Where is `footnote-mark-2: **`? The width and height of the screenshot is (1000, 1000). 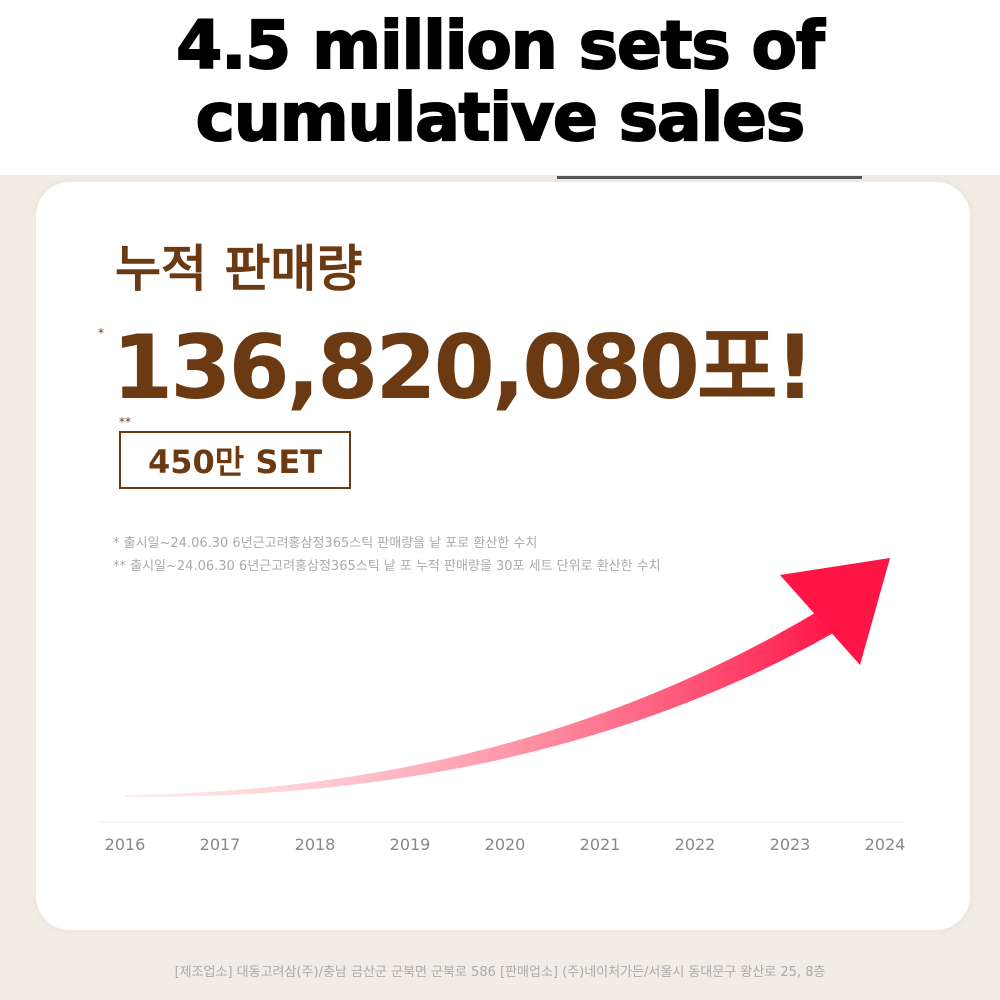 footnote-mark-2: ** is located at coordinates (125, 422).